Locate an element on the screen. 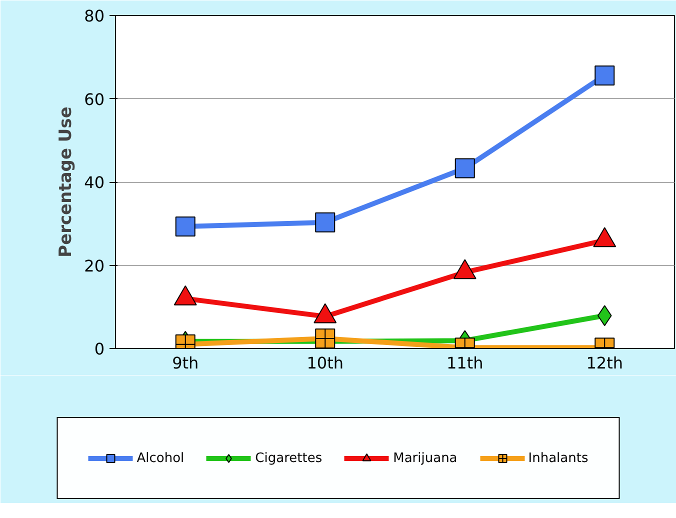 Image resolution: width=676 pixels, height=518 pixels. y-tick-label: 60 is located at coordinates (94, 99).